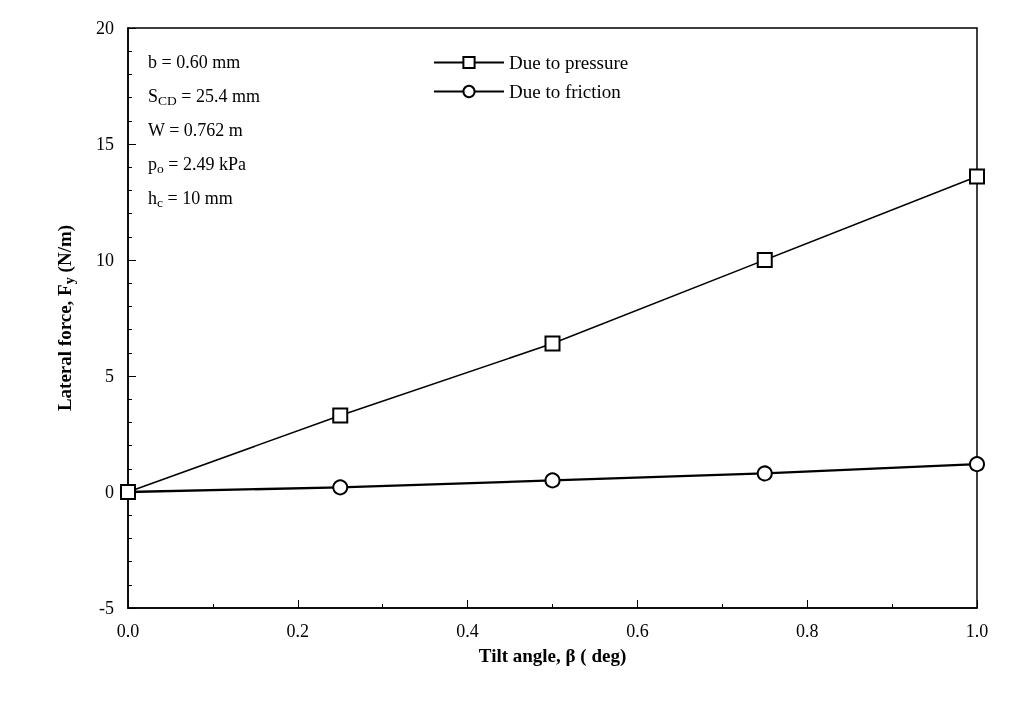 The image size is (1015, 706). What do you see at coordinates (977, 631) in the screenshot?
I see `x-tick-label: 1.0` at bounding box center [977, 631].